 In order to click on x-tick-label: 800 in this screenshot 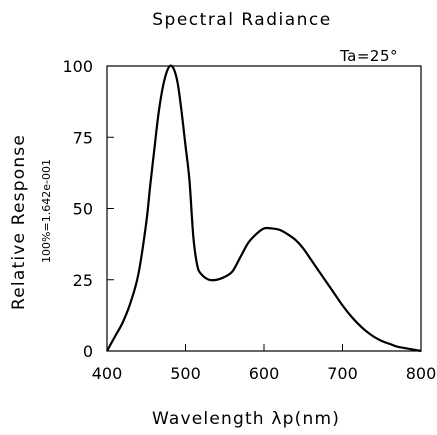, I will do `click(421, 373)`.